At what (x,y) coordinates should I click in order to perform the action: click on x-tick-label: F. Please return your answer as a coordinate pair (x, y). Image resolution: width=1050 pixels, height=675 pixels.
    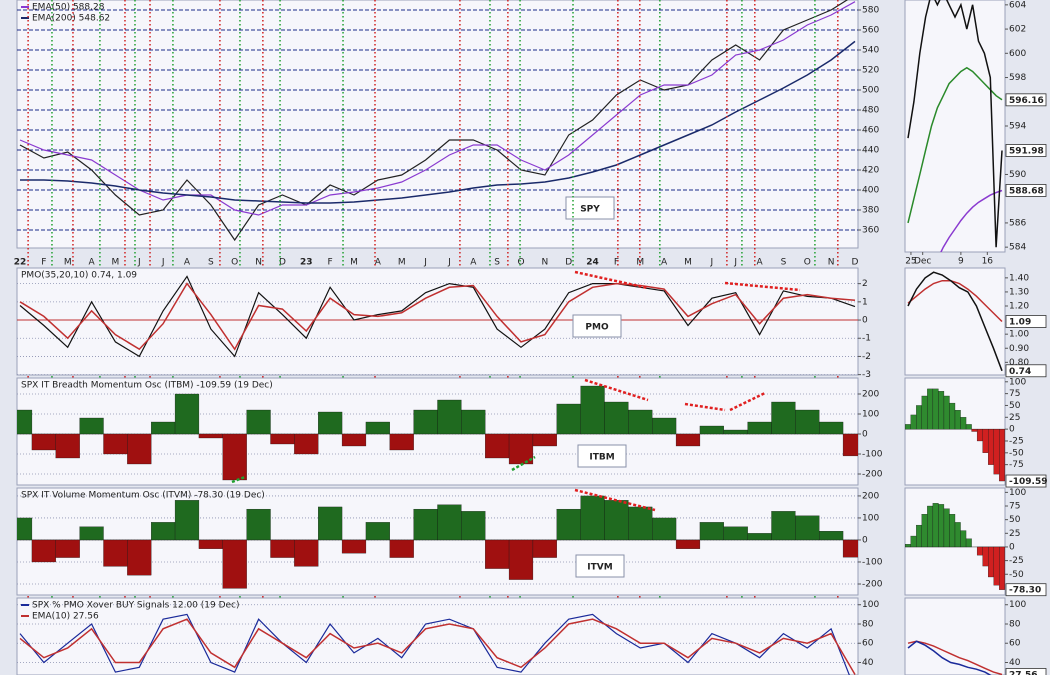
    Looking at the image, I should click on (330, 263).